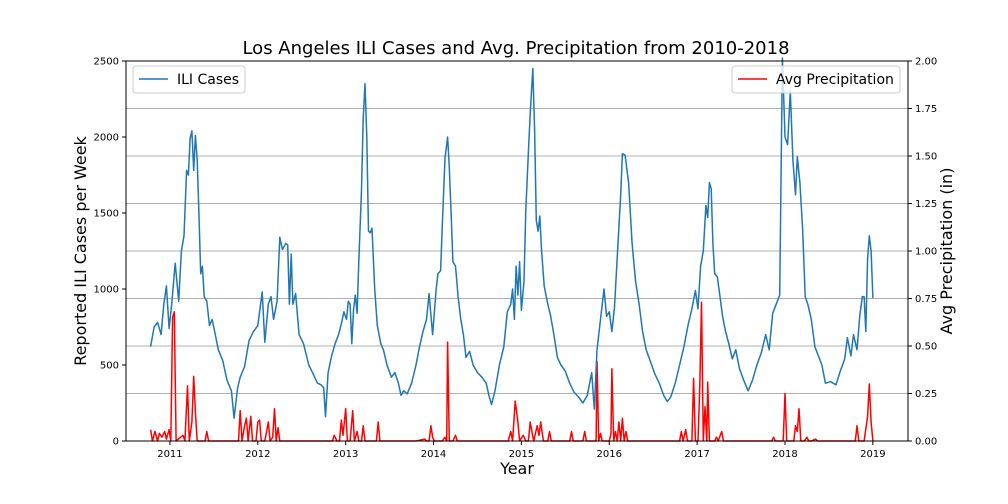 This screenshot has height=504, width=1008. I want to click on x-axis-title: Year, so click(516, 468).